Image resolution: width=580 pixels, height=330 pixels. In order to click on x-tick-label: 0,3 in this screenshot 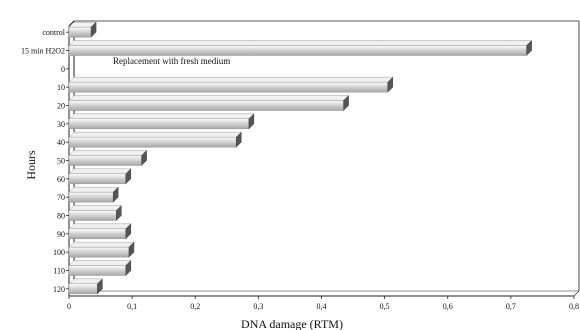, I will do `click(258, 306)`.